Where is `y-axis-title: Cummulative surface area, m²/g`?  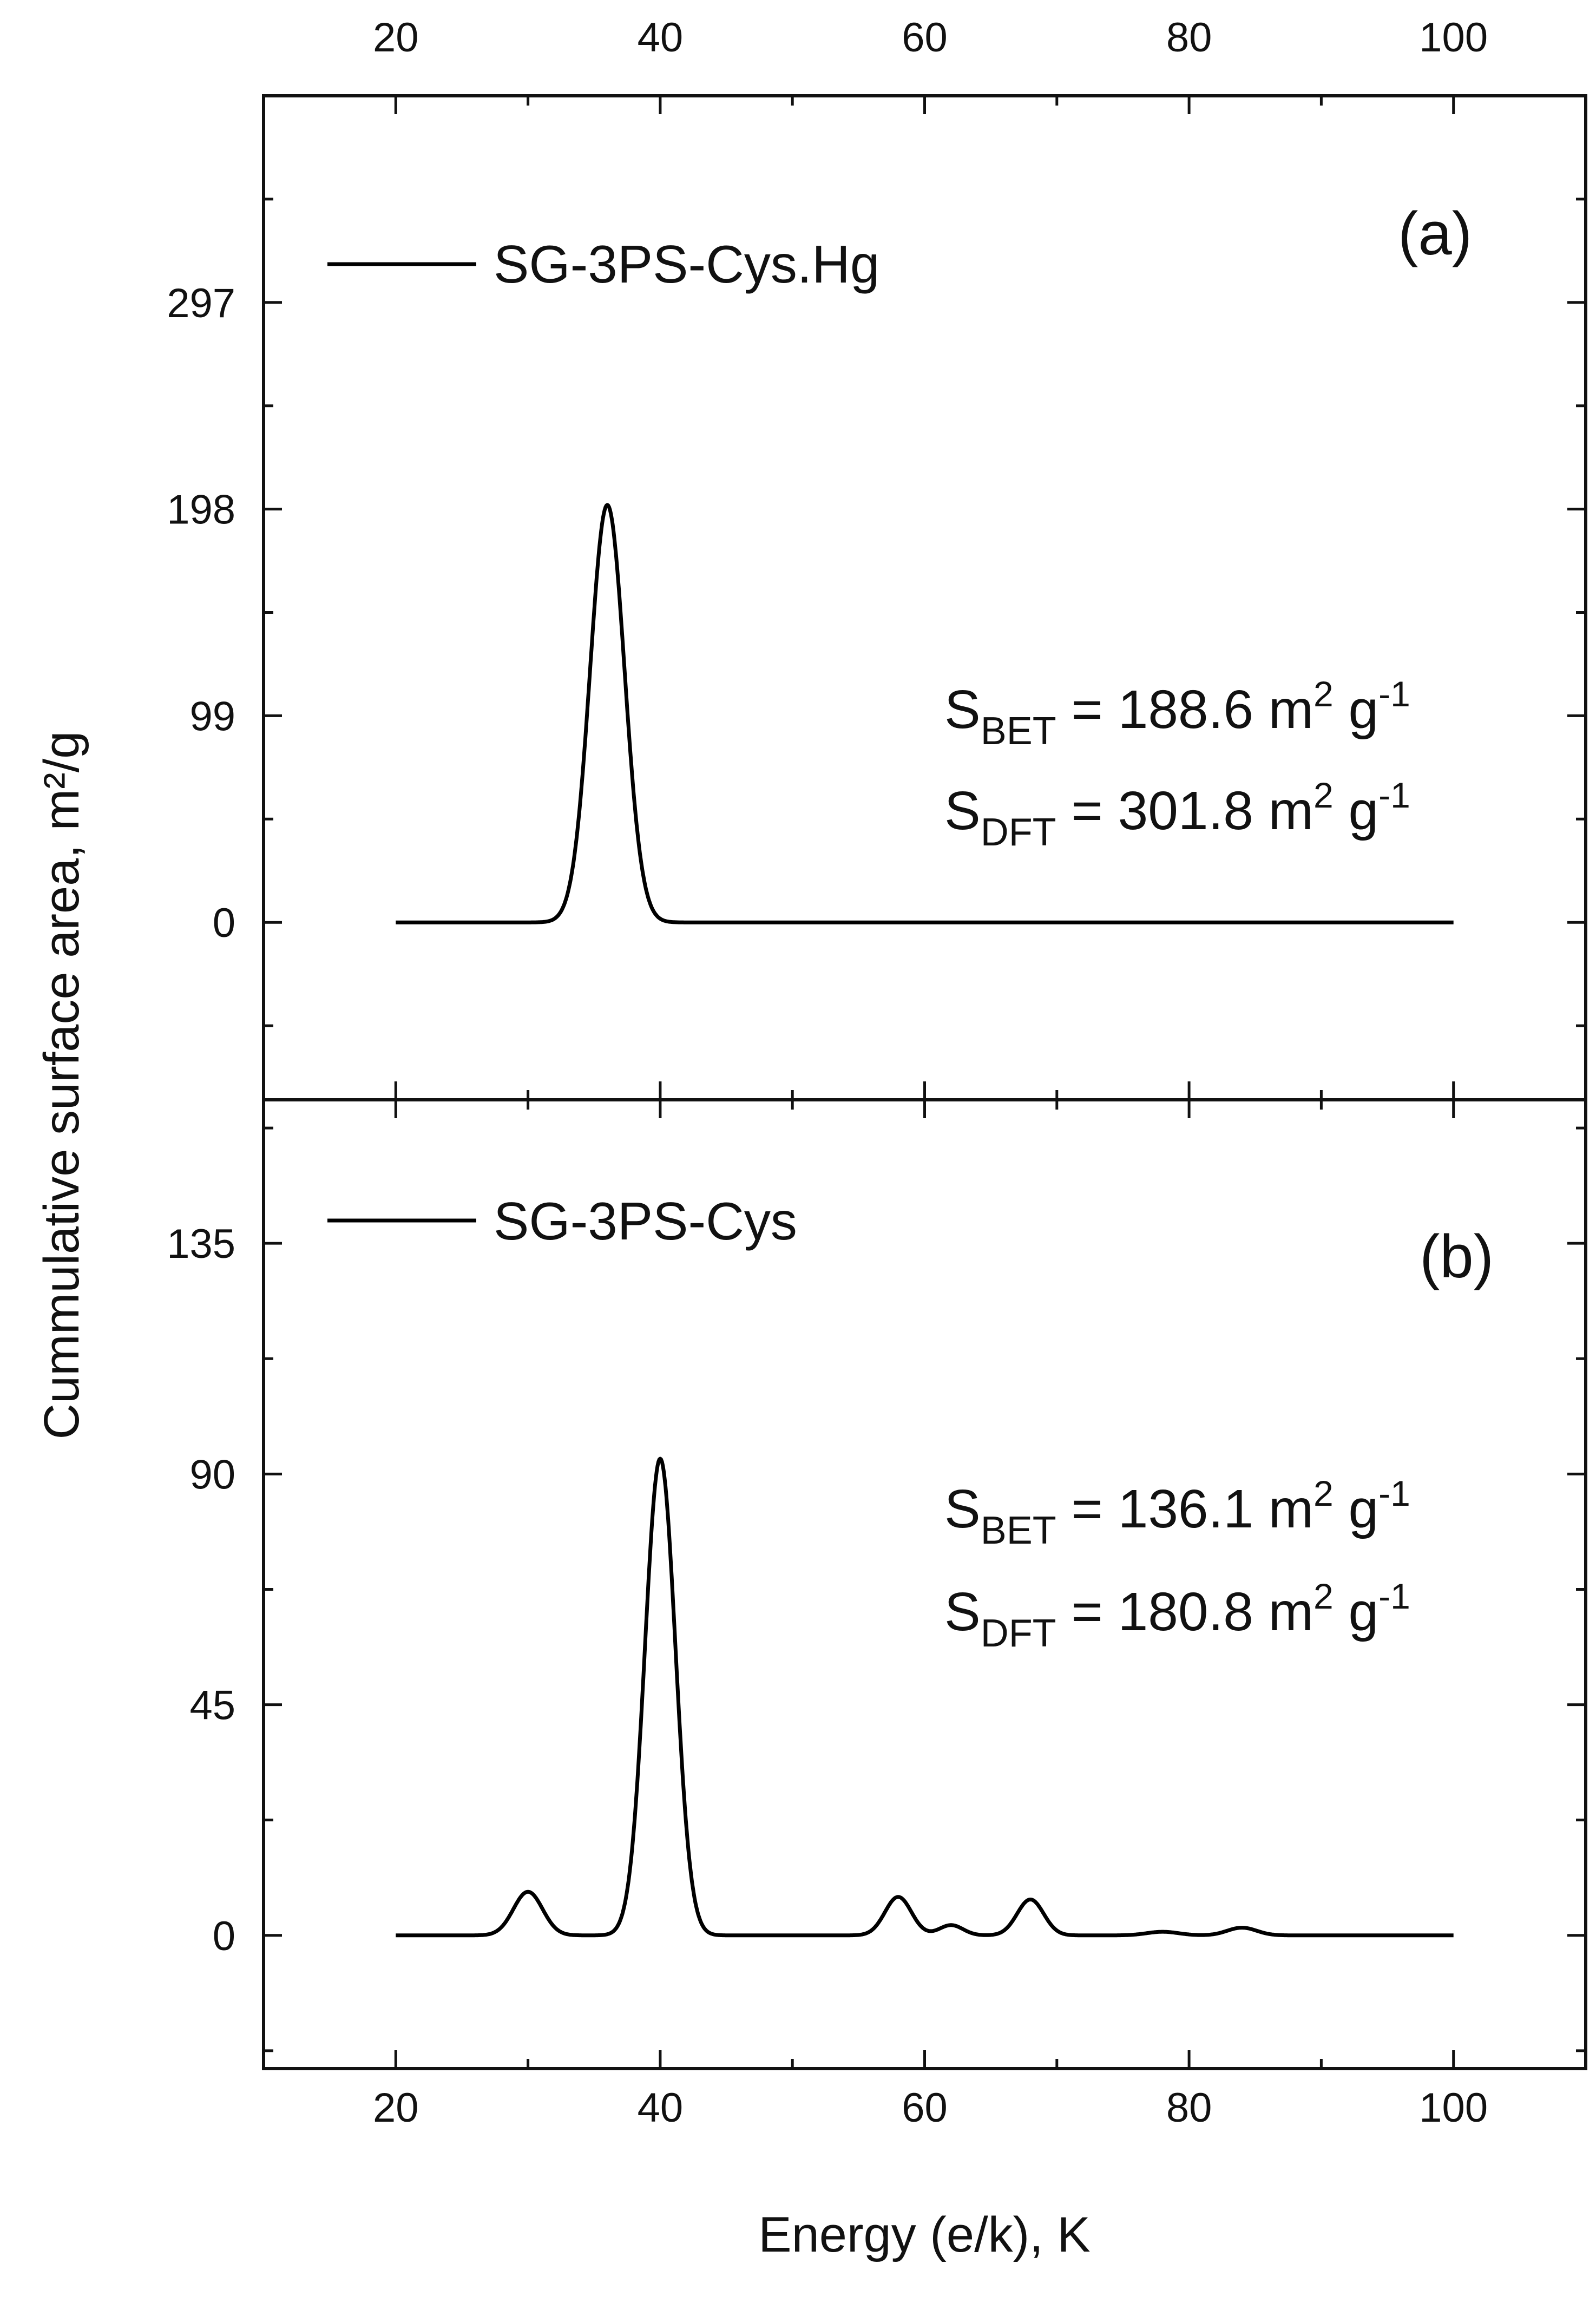
y-axis-title: Cummulative surface area, m²/g is located at coordinates (61, 1085).